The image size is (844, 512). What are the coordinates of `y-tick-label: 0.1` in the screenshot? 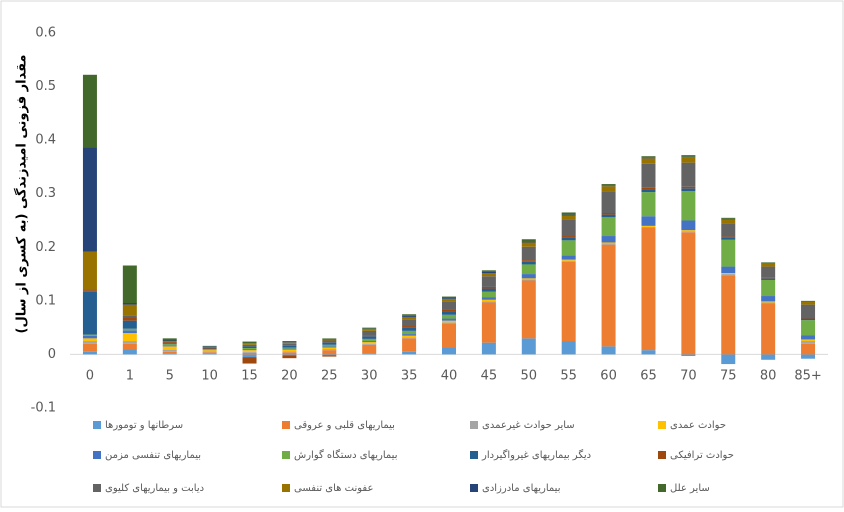 It's located at (45, 300).